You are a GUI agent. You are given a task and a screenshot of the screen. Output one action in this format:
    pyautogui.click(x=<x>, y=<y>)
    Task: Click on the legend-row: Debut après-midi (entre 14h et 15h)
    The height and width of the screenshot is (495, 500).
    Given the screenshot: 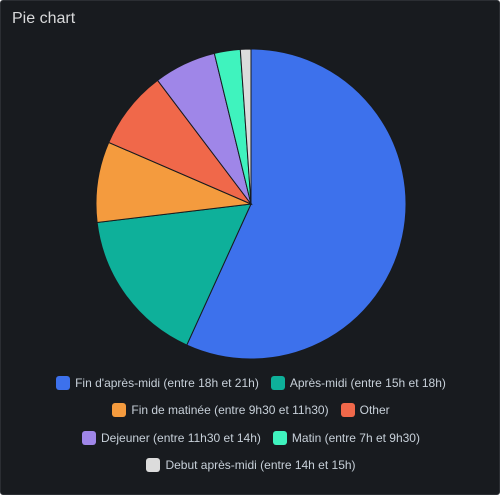 What is the action you would take?
    pyautogui.click(x=250, y=466)
    